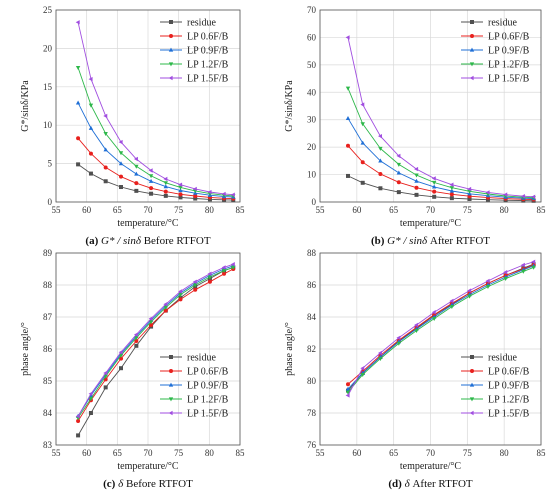 The image size is (550, 495). I want to click on y-tick-label: 10, so click(312, 175).